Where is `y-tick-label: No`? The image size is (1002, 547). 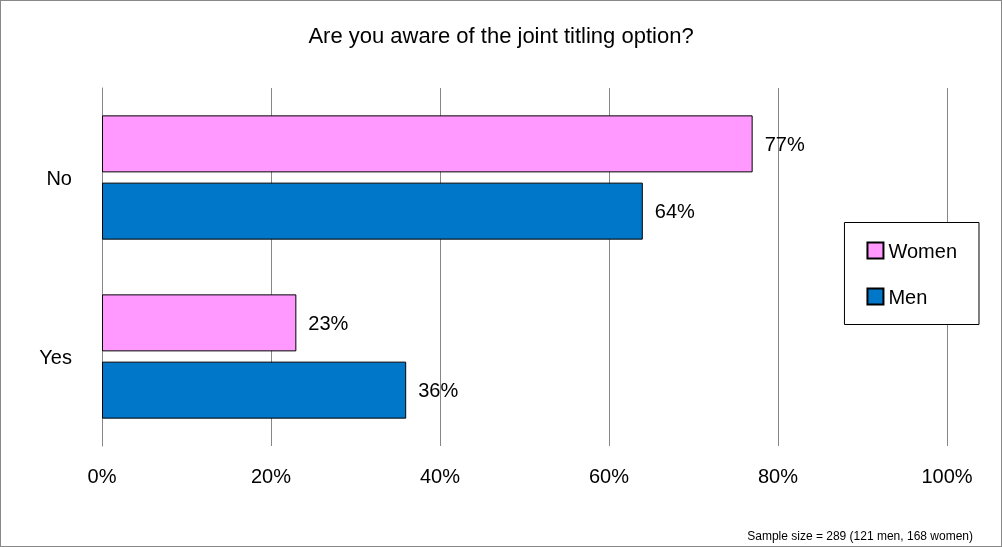
y-tick-label: No is located at coordinates (59, 177).